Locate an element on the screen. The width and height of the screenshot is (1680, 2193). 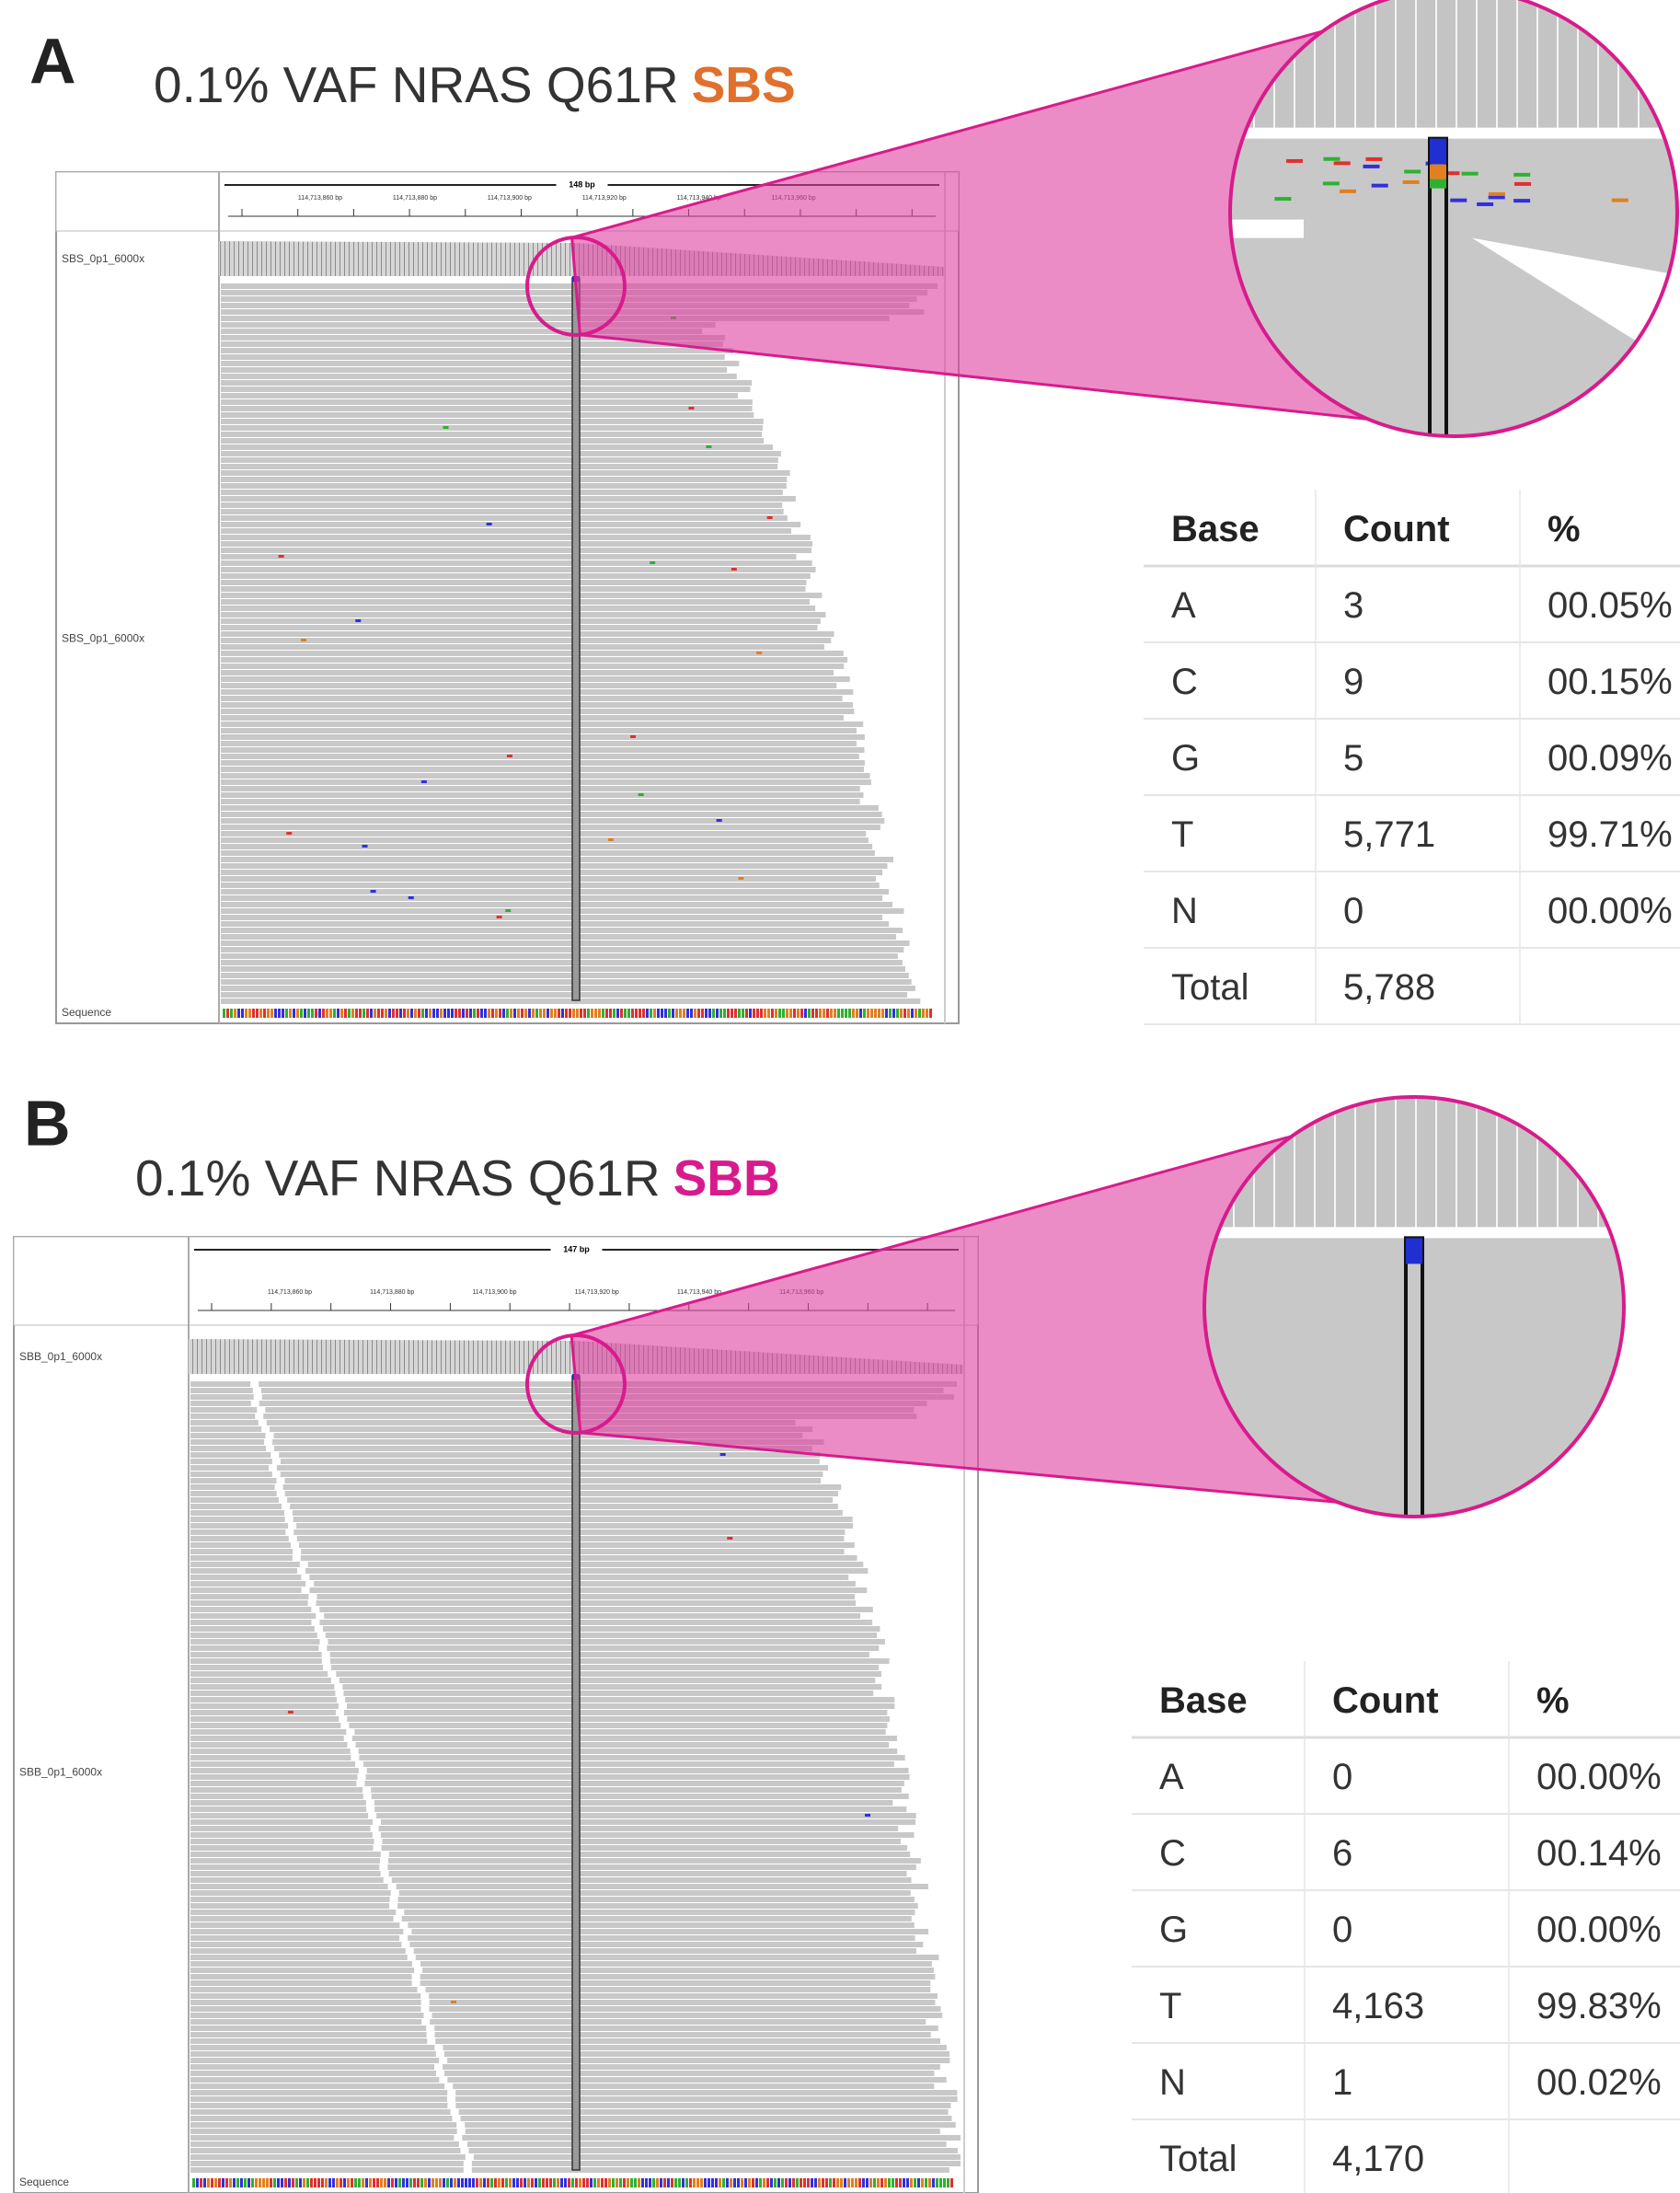
table-cell: 5,771 is located at coordinates (1389, 834).